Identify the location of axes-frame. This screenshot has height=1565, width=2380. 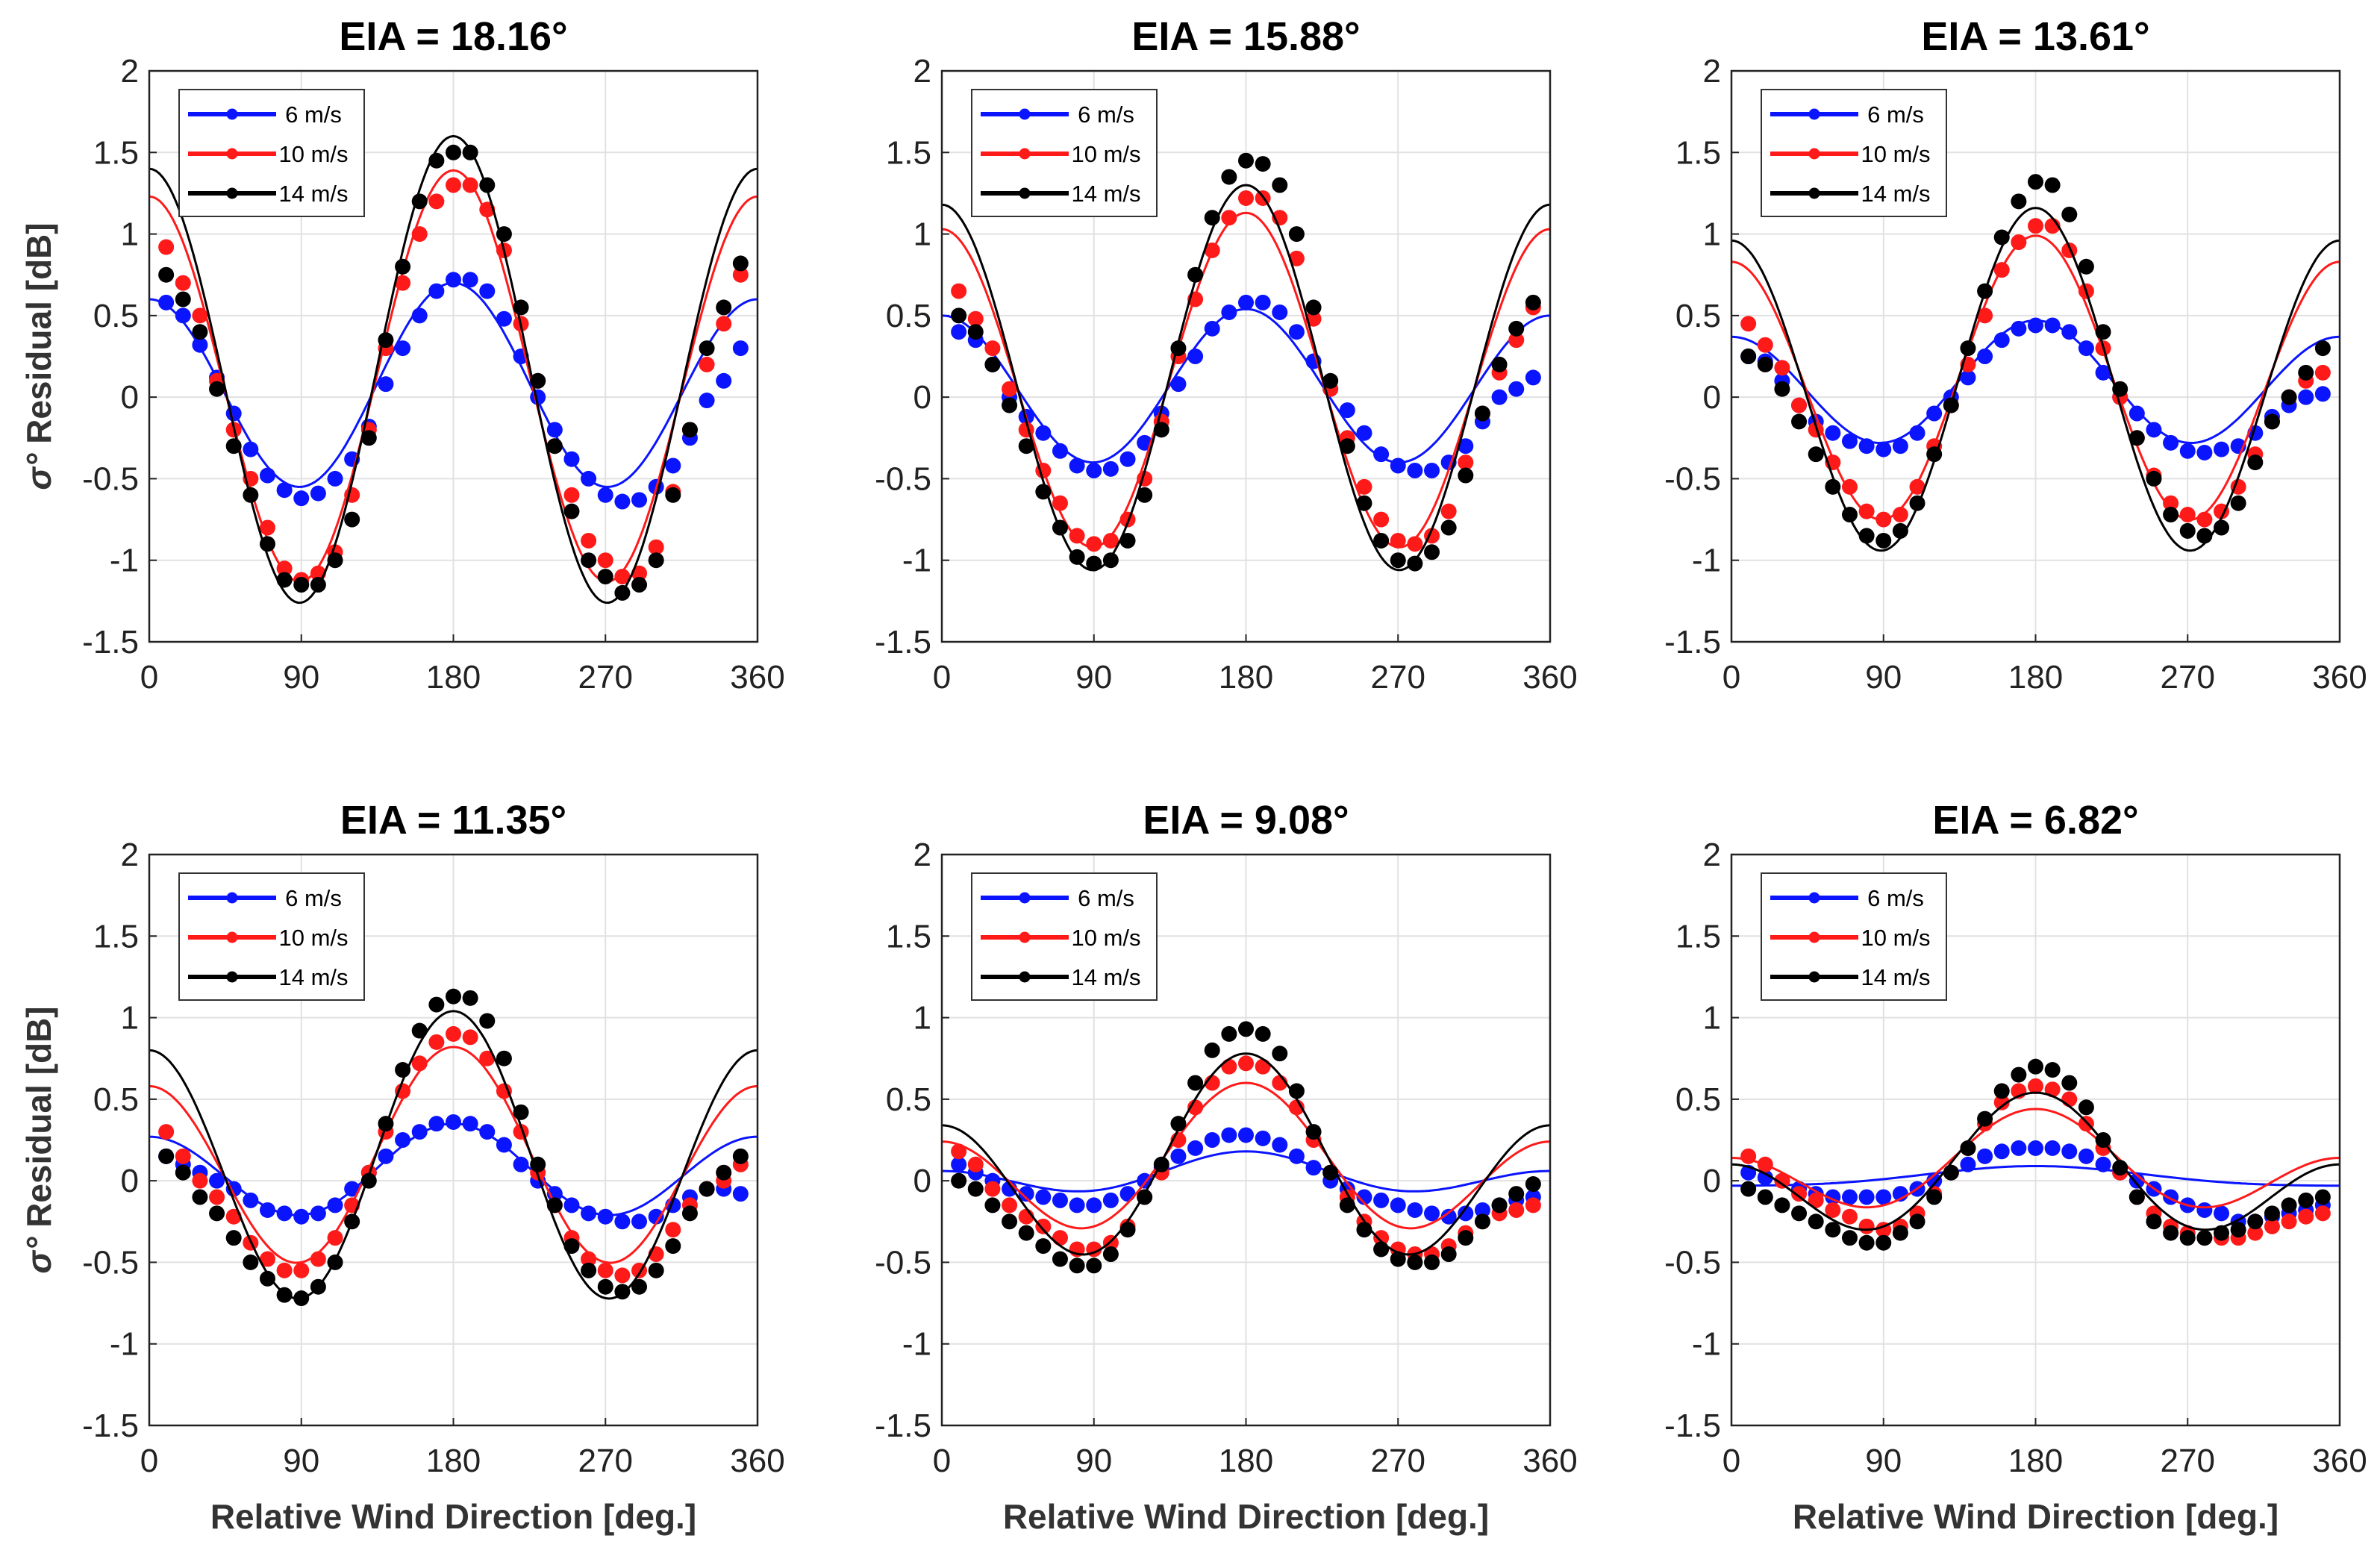
(1246, 1140).